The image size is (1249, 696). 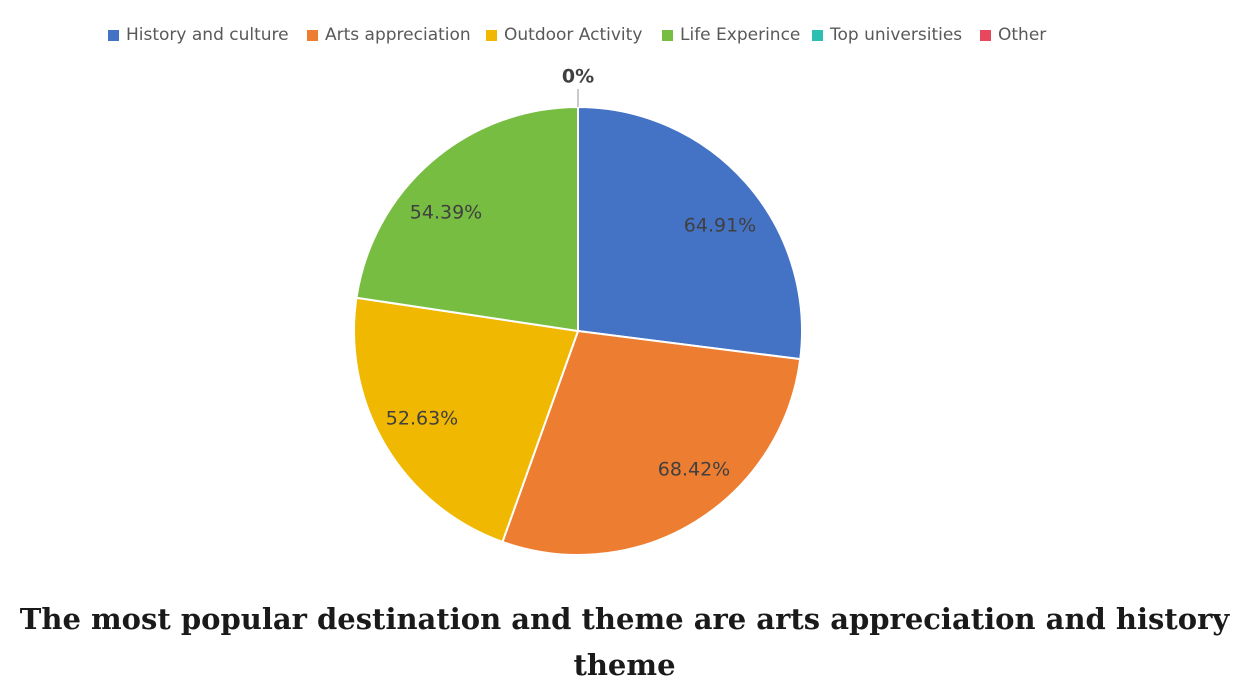 What do you see at coordinates (398, 35) in the screenshot?
I see `legend-label: Arts appreciation` at bounding box center [398, 35].